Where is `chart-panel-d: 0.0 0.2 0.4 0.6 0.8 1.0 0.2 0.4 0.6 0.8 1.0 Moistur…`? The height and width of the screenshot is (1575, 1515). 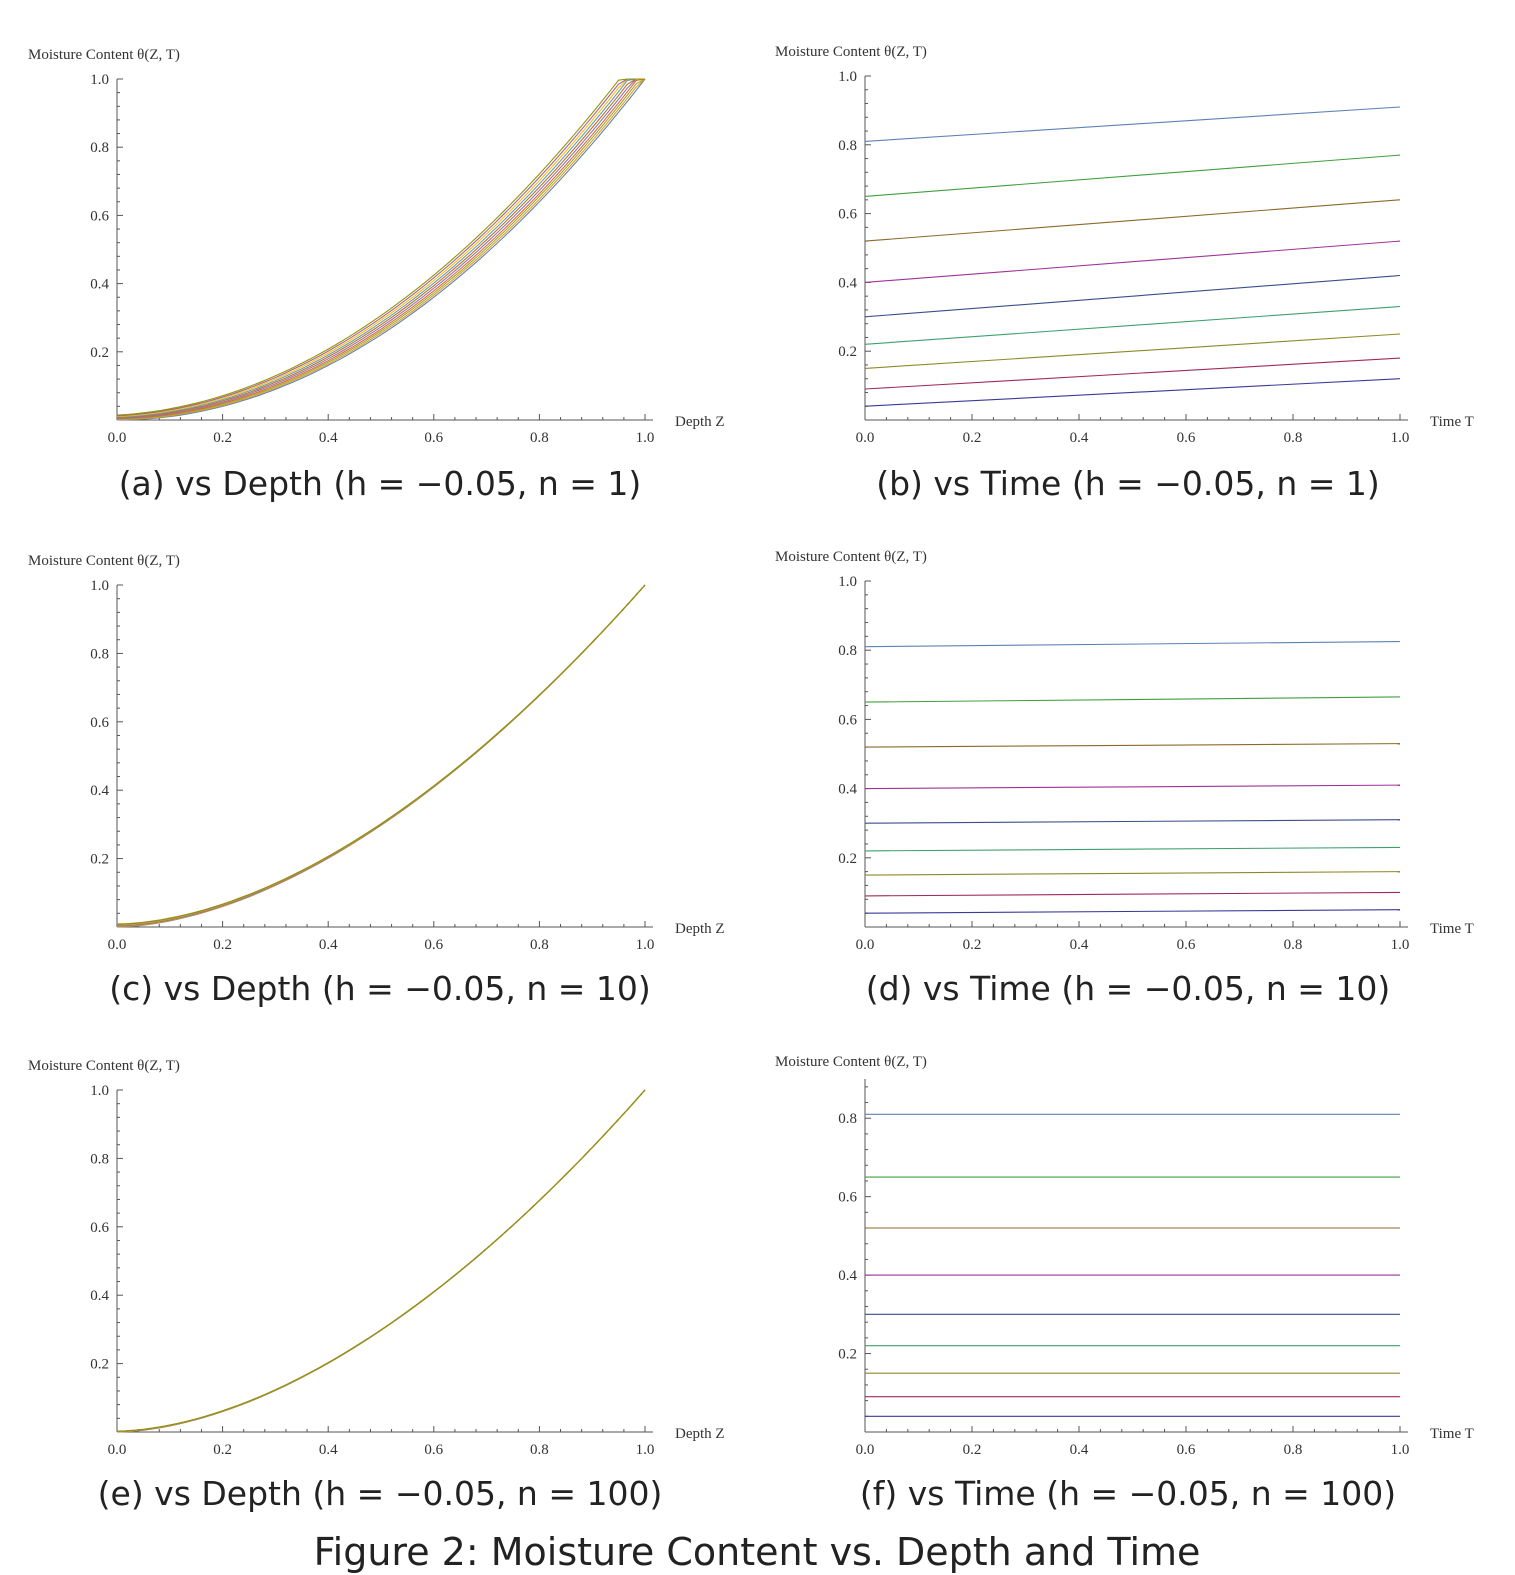
chart-panel-d: 0.0 0.2 0.4 0.6 0.8 1.0 0.2 0.4 0.6 0.8 1.0 Moistur… is located at coordinates (1124, 778).